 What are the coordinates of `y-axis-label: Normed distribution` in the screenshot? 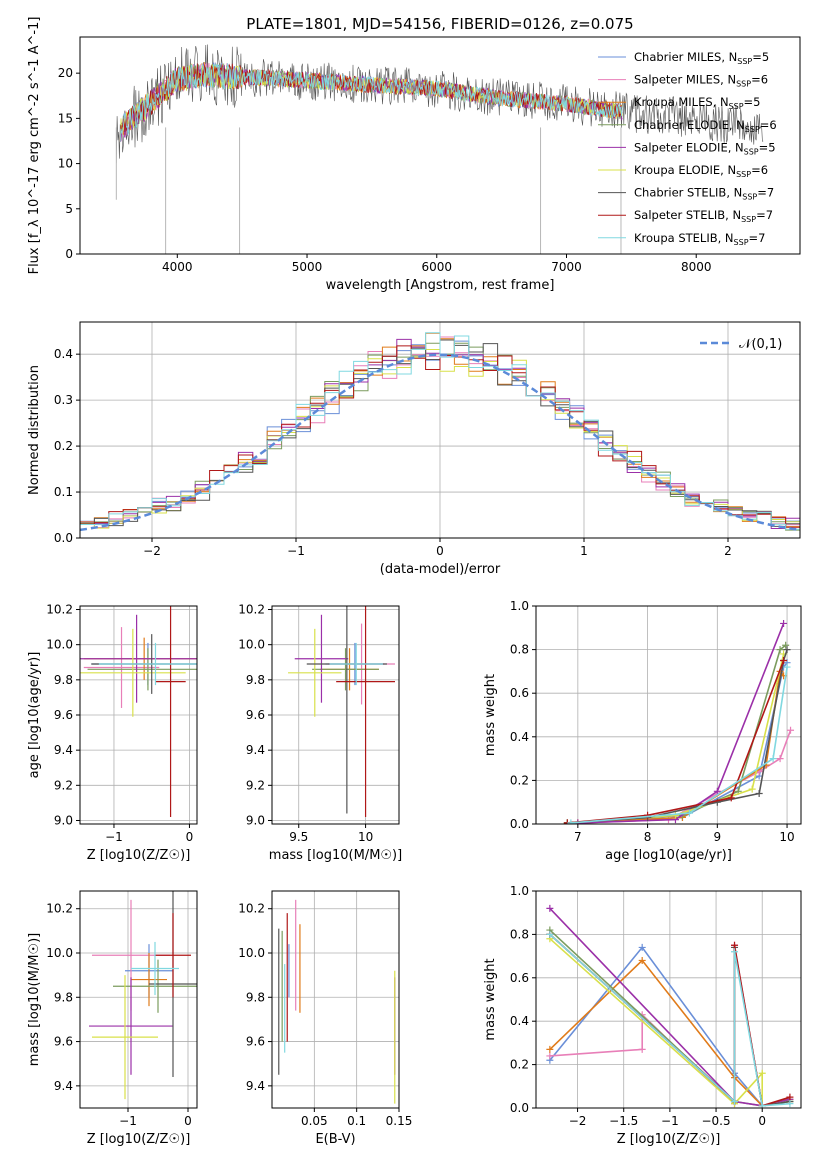 It's located at (34, 430).